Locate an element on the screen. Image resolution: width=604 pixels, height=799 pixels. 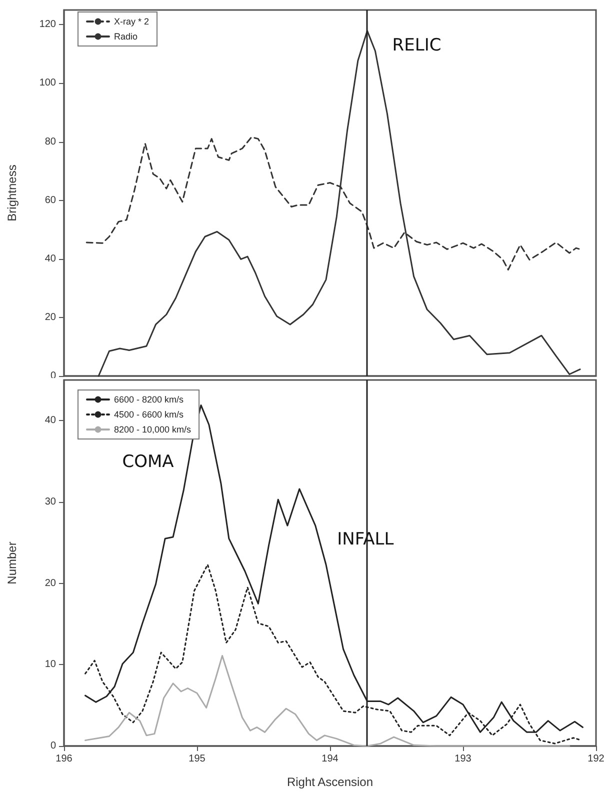
y-axis-title: Brightness is located at coordinates (12, 193).